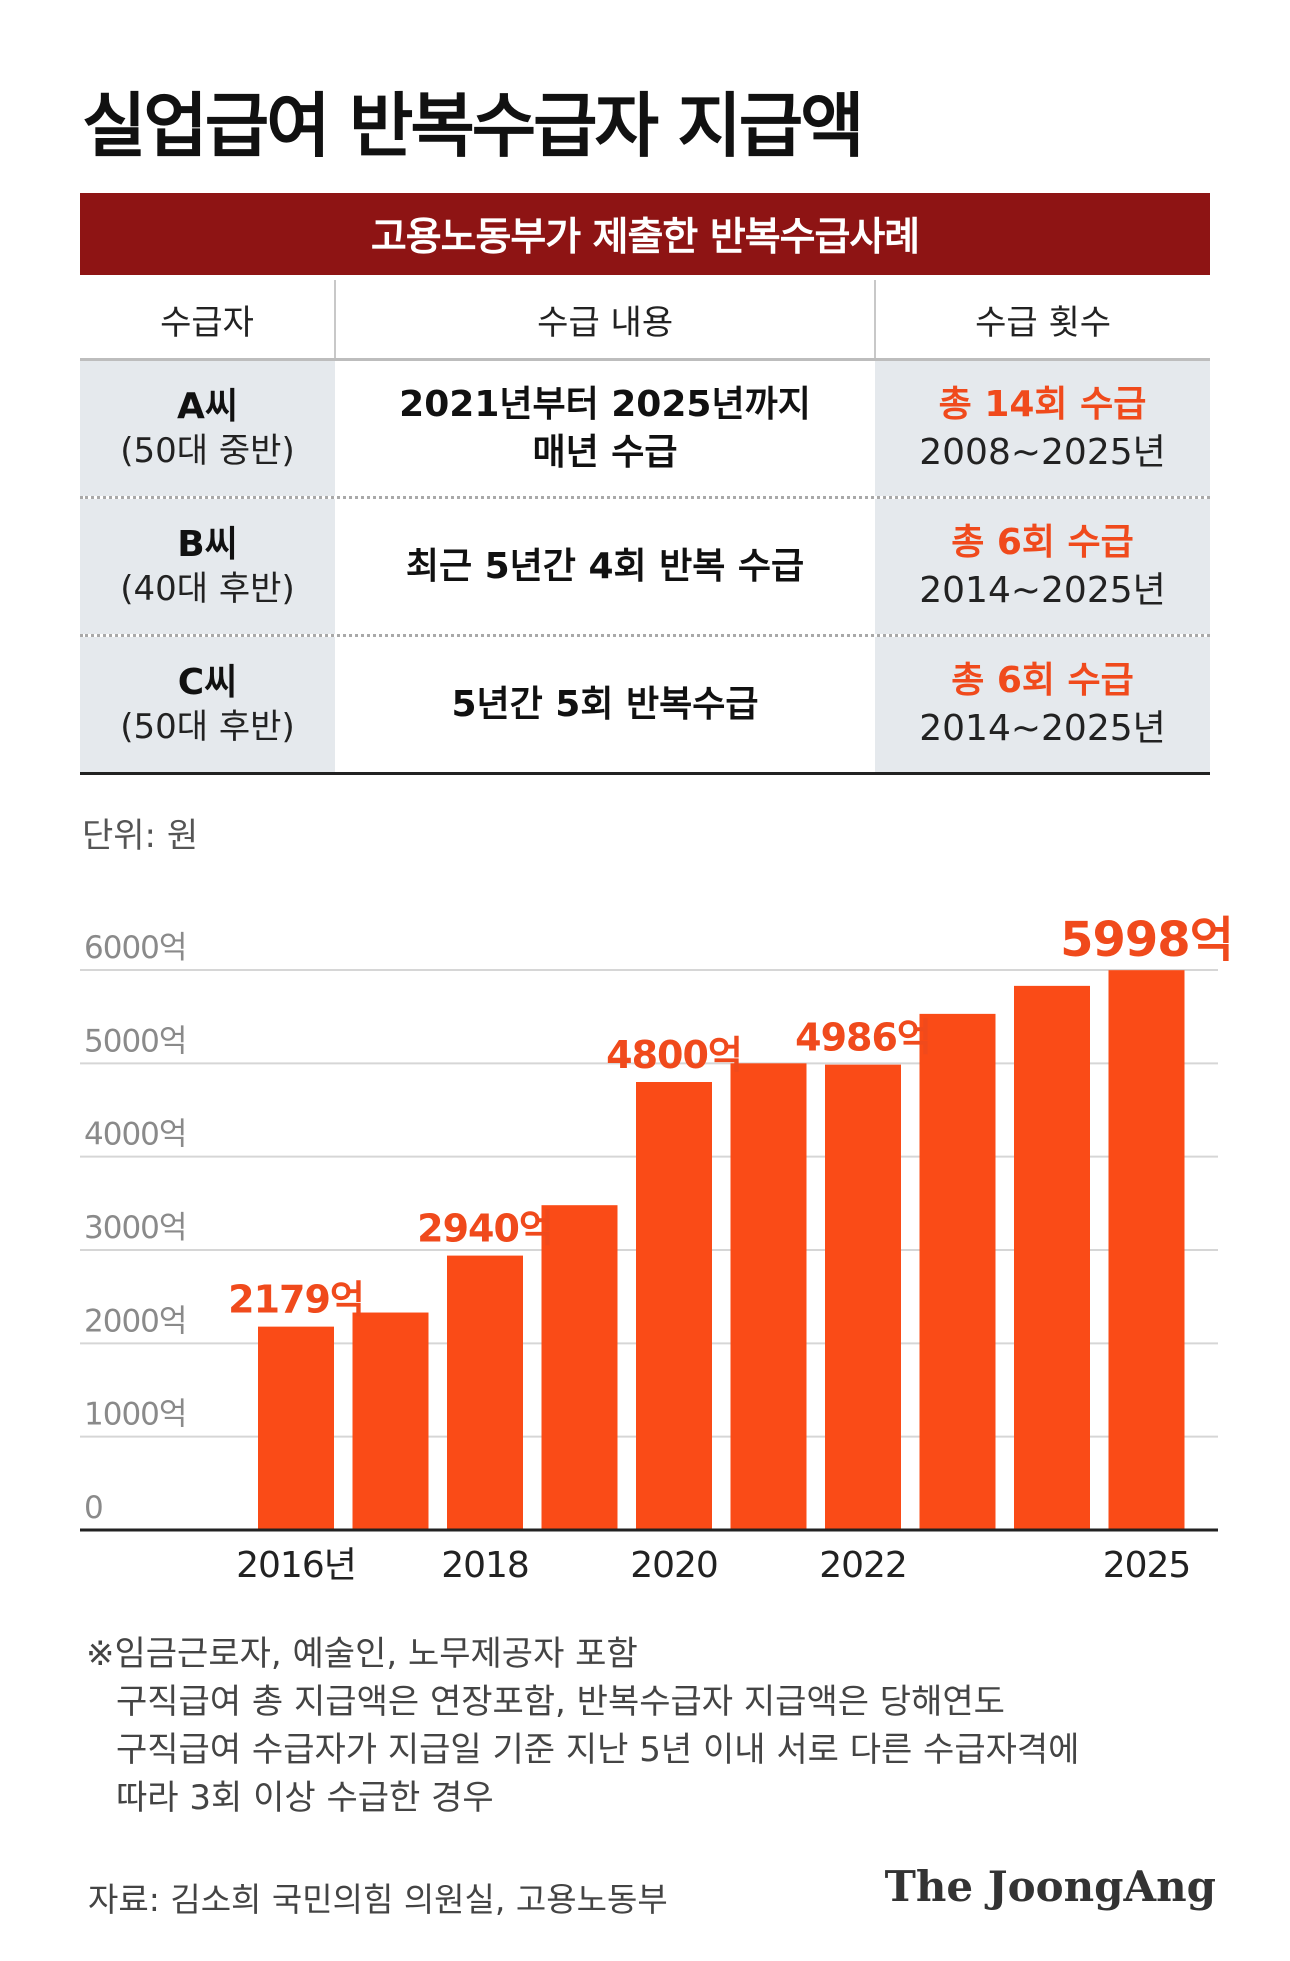 The height and width of the screenshot is (1961, 1290). What do you see at coordinates (485, 1229) in the screenshot?
I see `data-label: 2940억` at bounding box center [485, 1229].